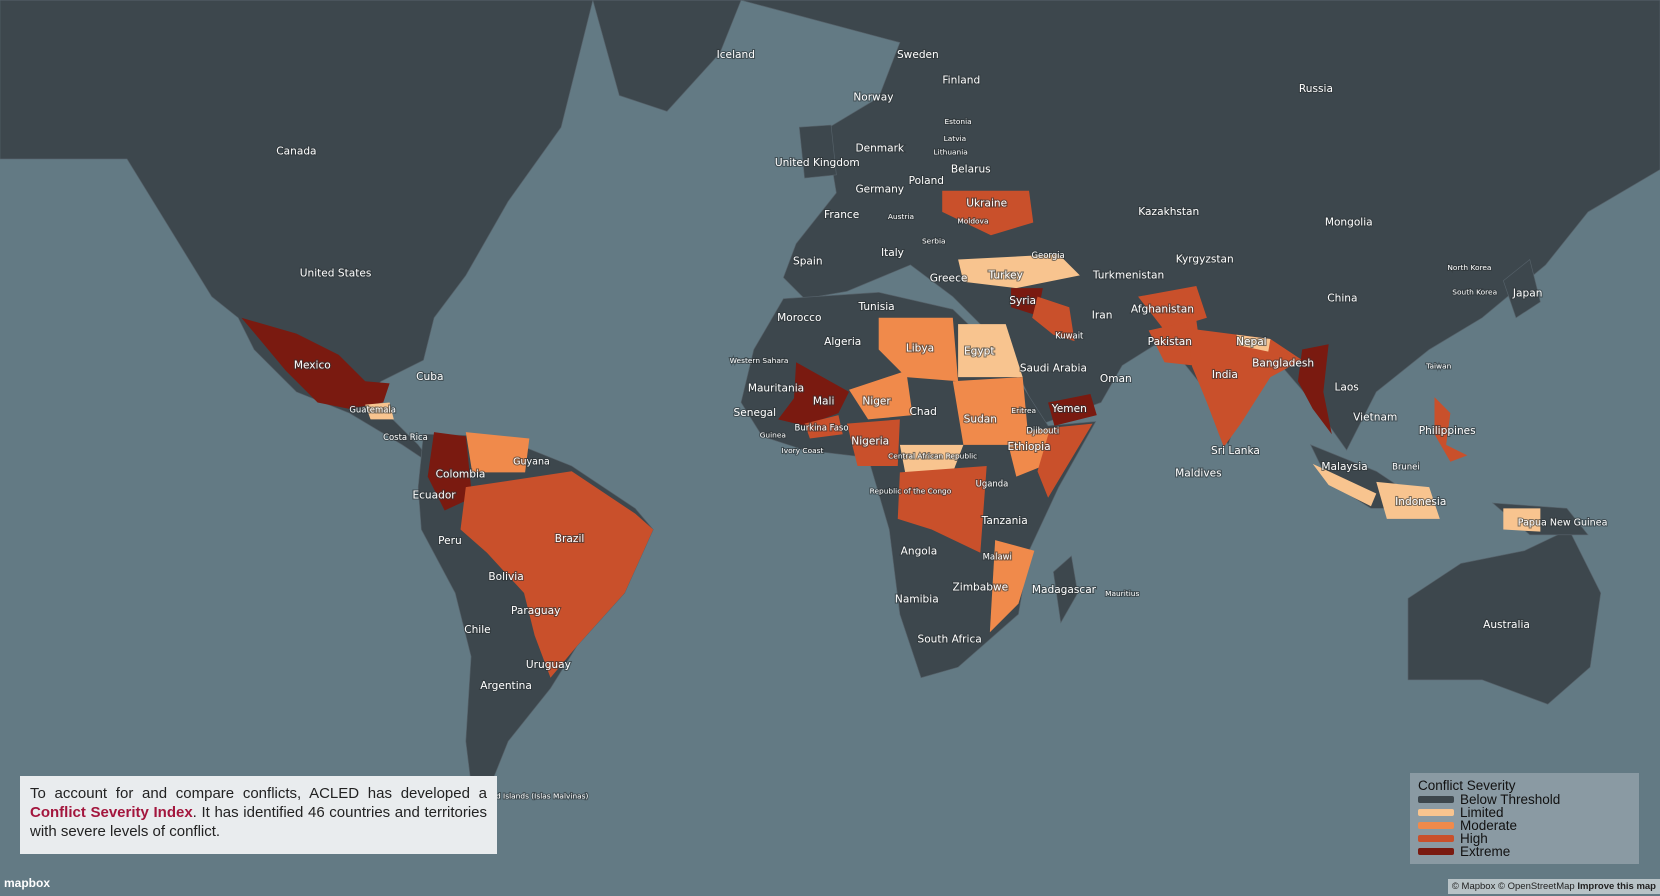  What do you see at coordinates (1023, 410) in the screenshot?
I see `country-label: Eritrea` at bounding box center [1023, 410].